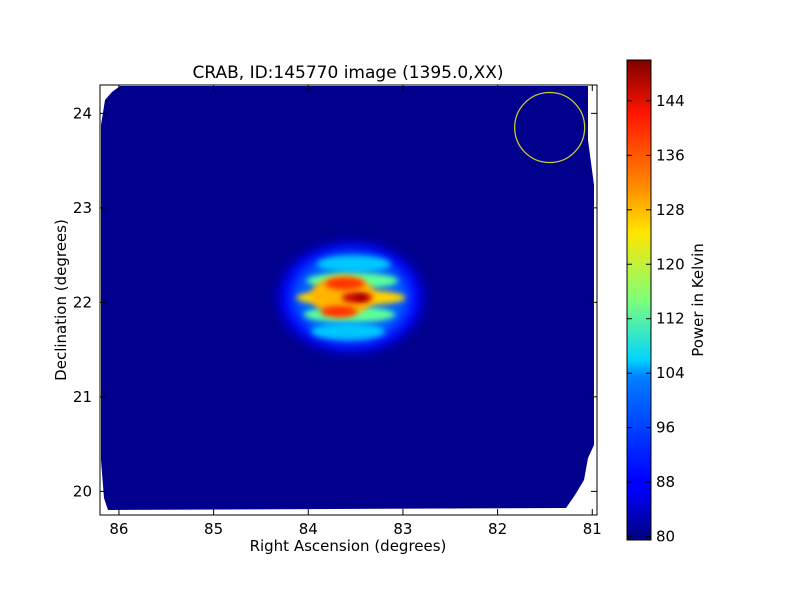 The width and height of the screenshot is (800, 600). What do you see at coordinates (82, 302) in the screenshot?
I see `y-tick-label: 22` at bounding box center [82, 302].